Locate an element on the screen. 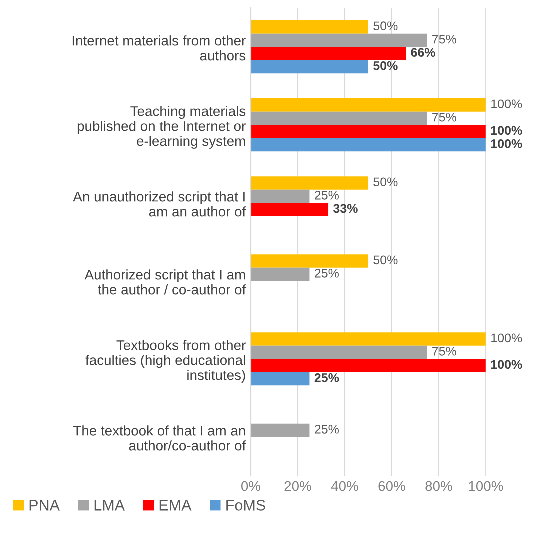 This screenshot has height=538, width=534. y-tick-label: The textbook of that I am an author/co-author of is located at coordinates (160, 438).